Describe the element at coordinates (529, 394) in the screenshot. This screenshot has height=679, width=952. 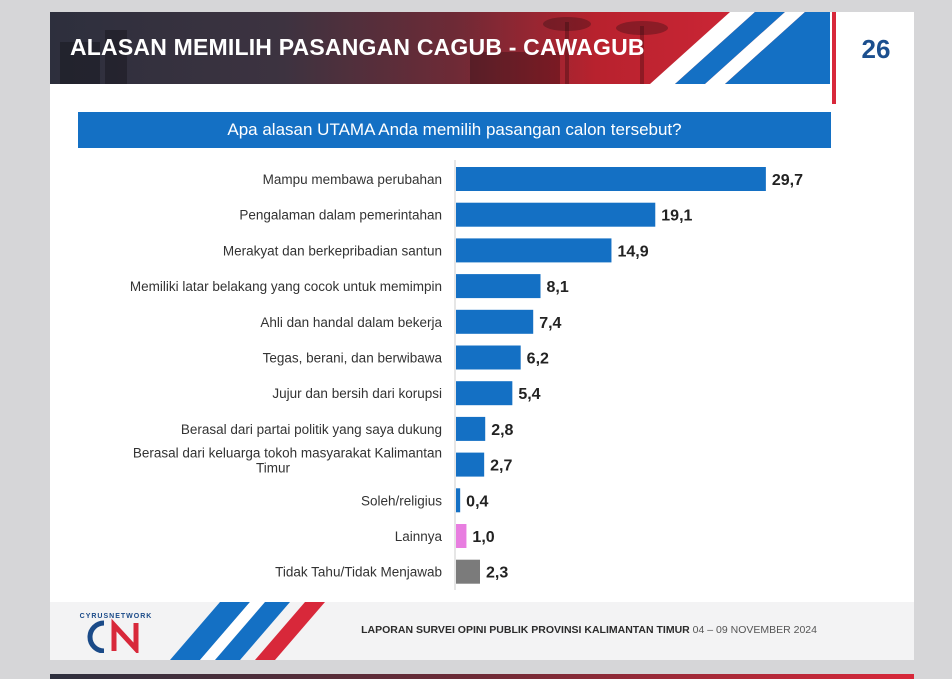
I see `value-label-6: 5,4` at that location.